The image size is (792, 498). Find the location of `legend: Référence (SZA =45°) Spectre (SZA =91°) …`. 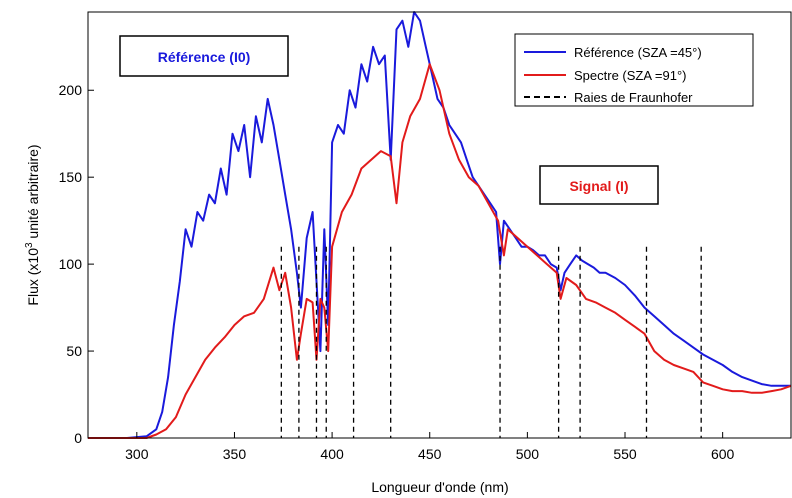

legend: Référence (SZA =45°) Spectre (SZA =91°) … is located at coordinates (634, 70).